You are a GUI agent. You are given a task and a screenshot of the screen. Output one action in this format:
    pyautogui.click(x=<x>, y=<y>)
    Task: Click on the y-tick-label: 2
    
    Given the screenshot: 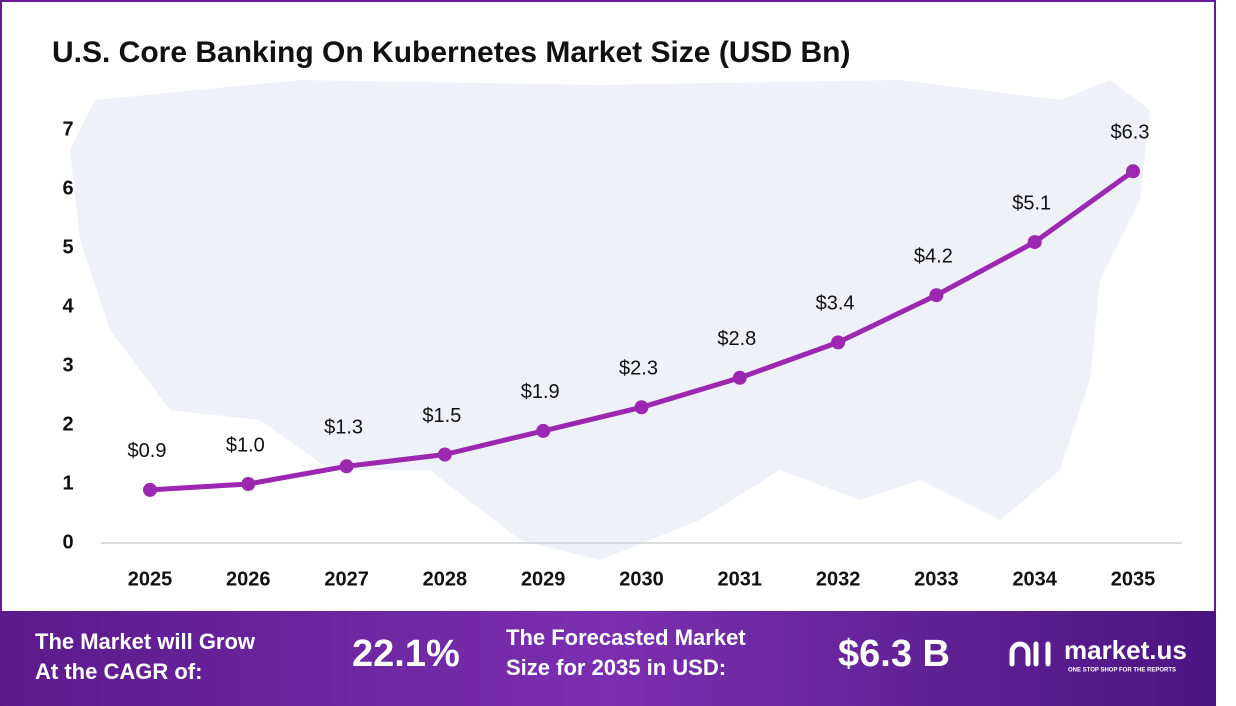 What is the action you would take?
    pyautogui.click(x=67, y=424)
    